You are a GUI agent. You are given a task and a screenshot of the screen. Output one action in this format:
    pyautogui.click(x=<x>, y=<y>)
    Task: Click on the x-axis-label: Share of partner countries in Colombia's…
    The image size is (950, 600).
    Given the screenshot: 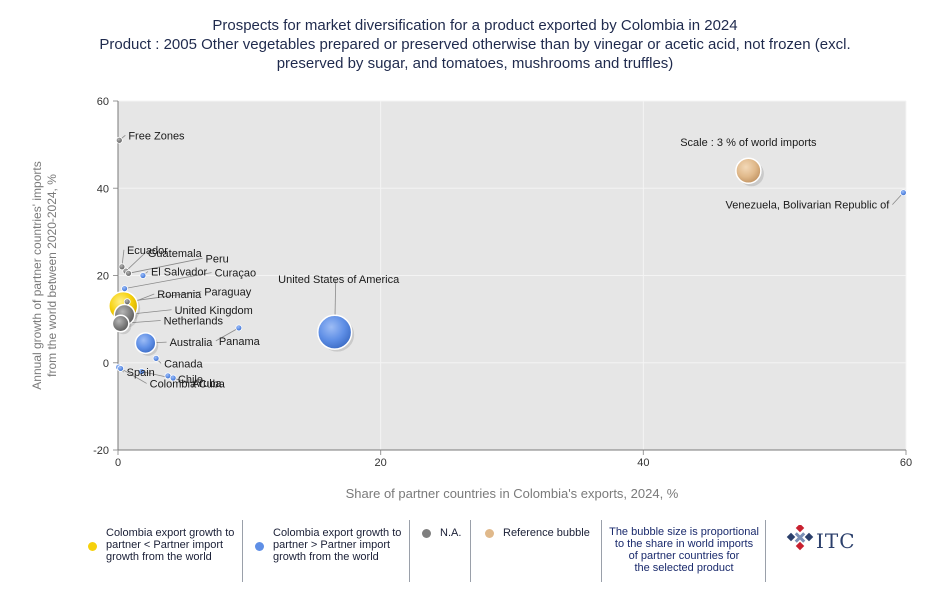 What is the action you would take?
    pyautogui.click(x=512, y=493)
    